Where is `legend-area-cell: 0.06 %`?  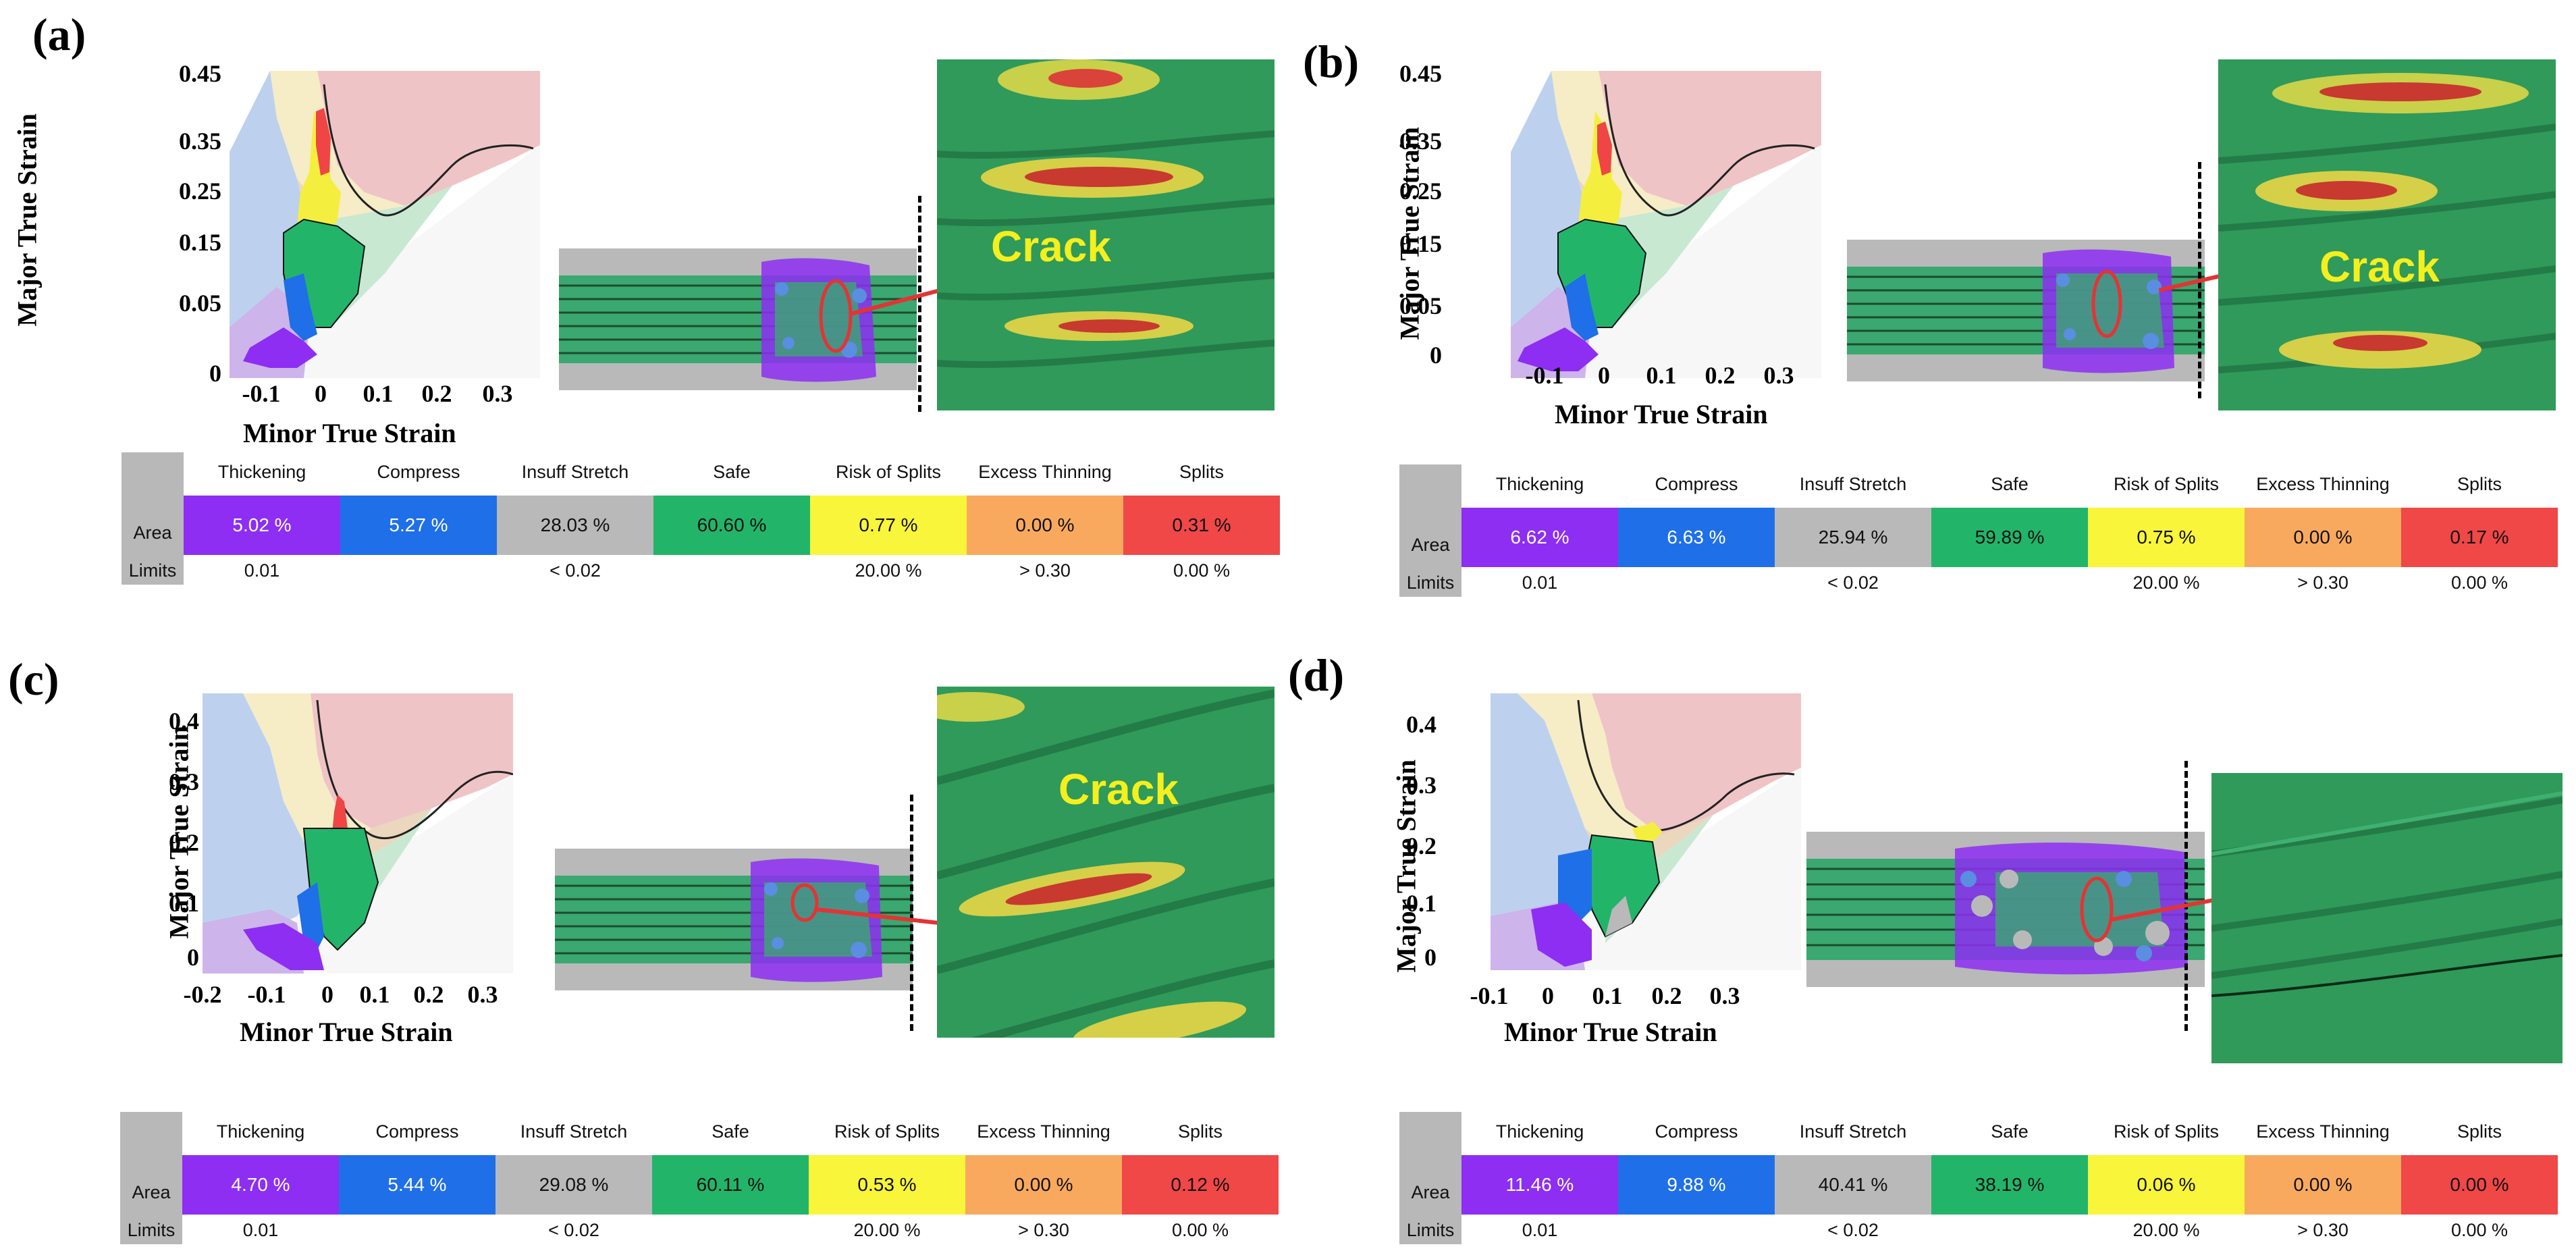
legend-area-cell: 0.06 % is located at coordinates (2166, 1185).